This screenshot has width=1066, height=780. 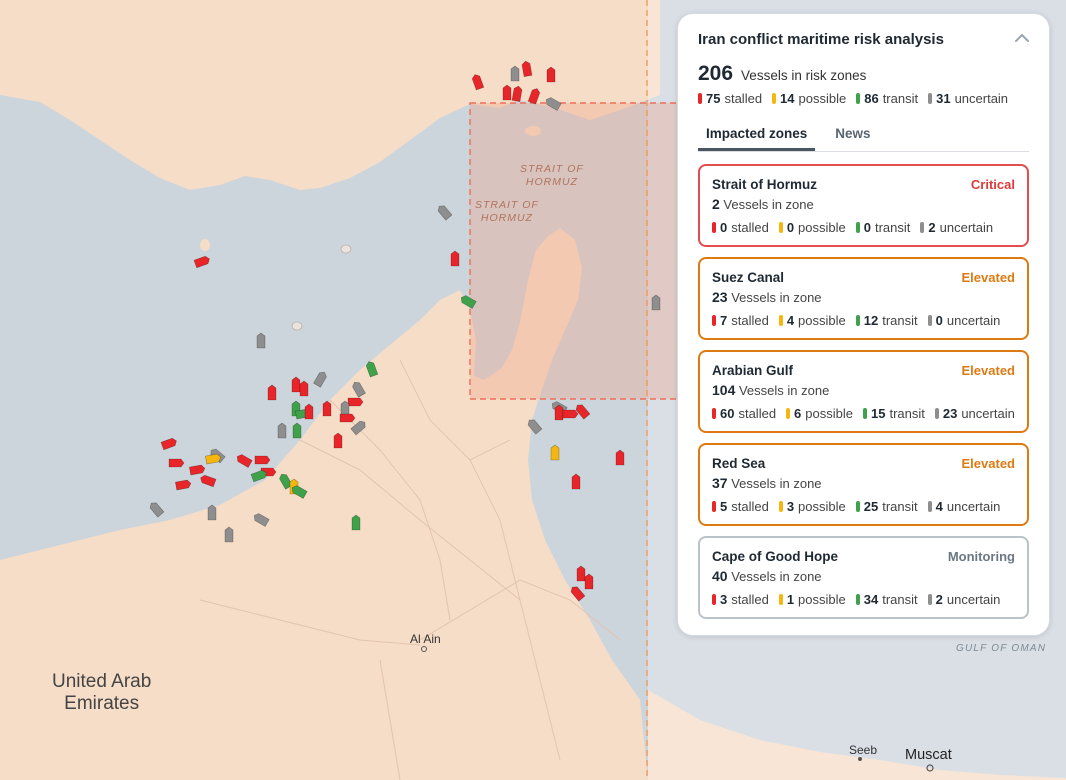 What do you see at coordinates (1001, 648) in the screenshot?
I see `gulf-label: GULF OF OMAN` at bounding box center [1001, 648].